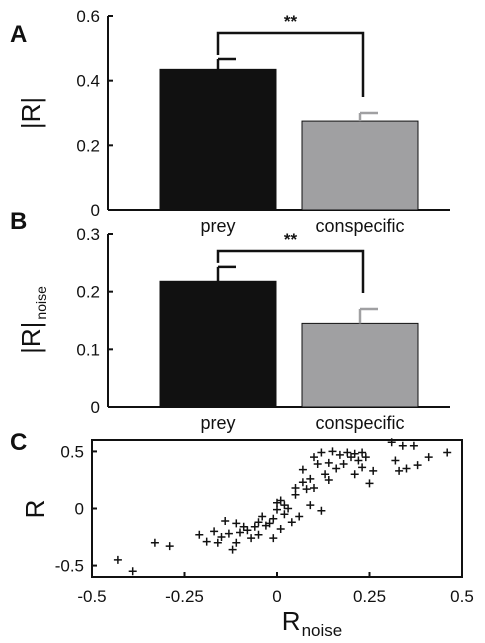 This screenshot has height=643, width=485. Describe the element at coordinates (18, 34) in the screenshot. I see `panel-letter: A` at that location.